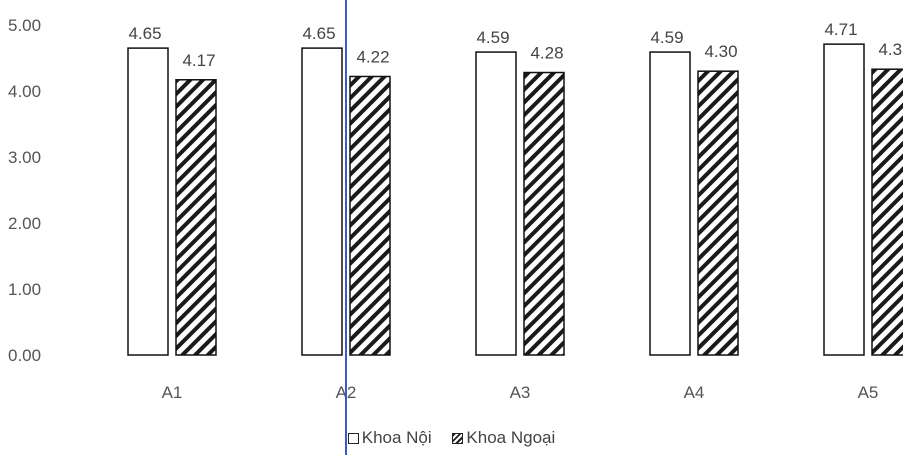  Describe the element at coordinates (720, 51) in the screenshot. I see `data-label: 4.30` at that location.